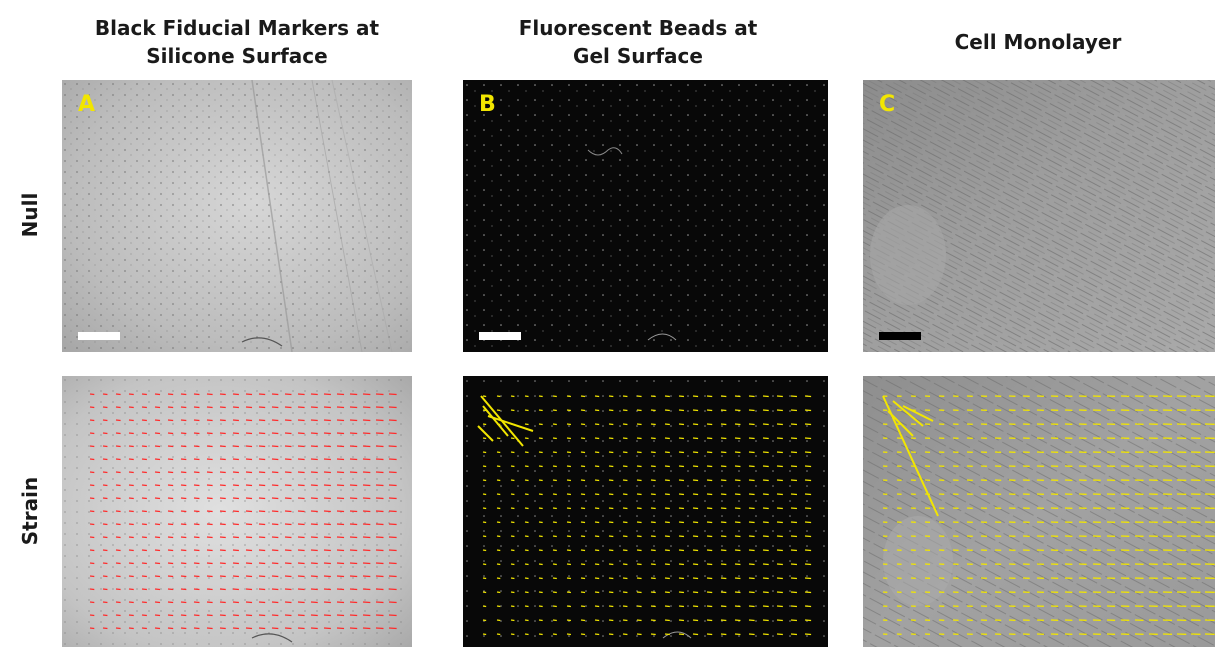 Image resolution: width=1215 pixels, height=647 pixels. I want to click on row-label-strain: Strain, so click(30, 511).